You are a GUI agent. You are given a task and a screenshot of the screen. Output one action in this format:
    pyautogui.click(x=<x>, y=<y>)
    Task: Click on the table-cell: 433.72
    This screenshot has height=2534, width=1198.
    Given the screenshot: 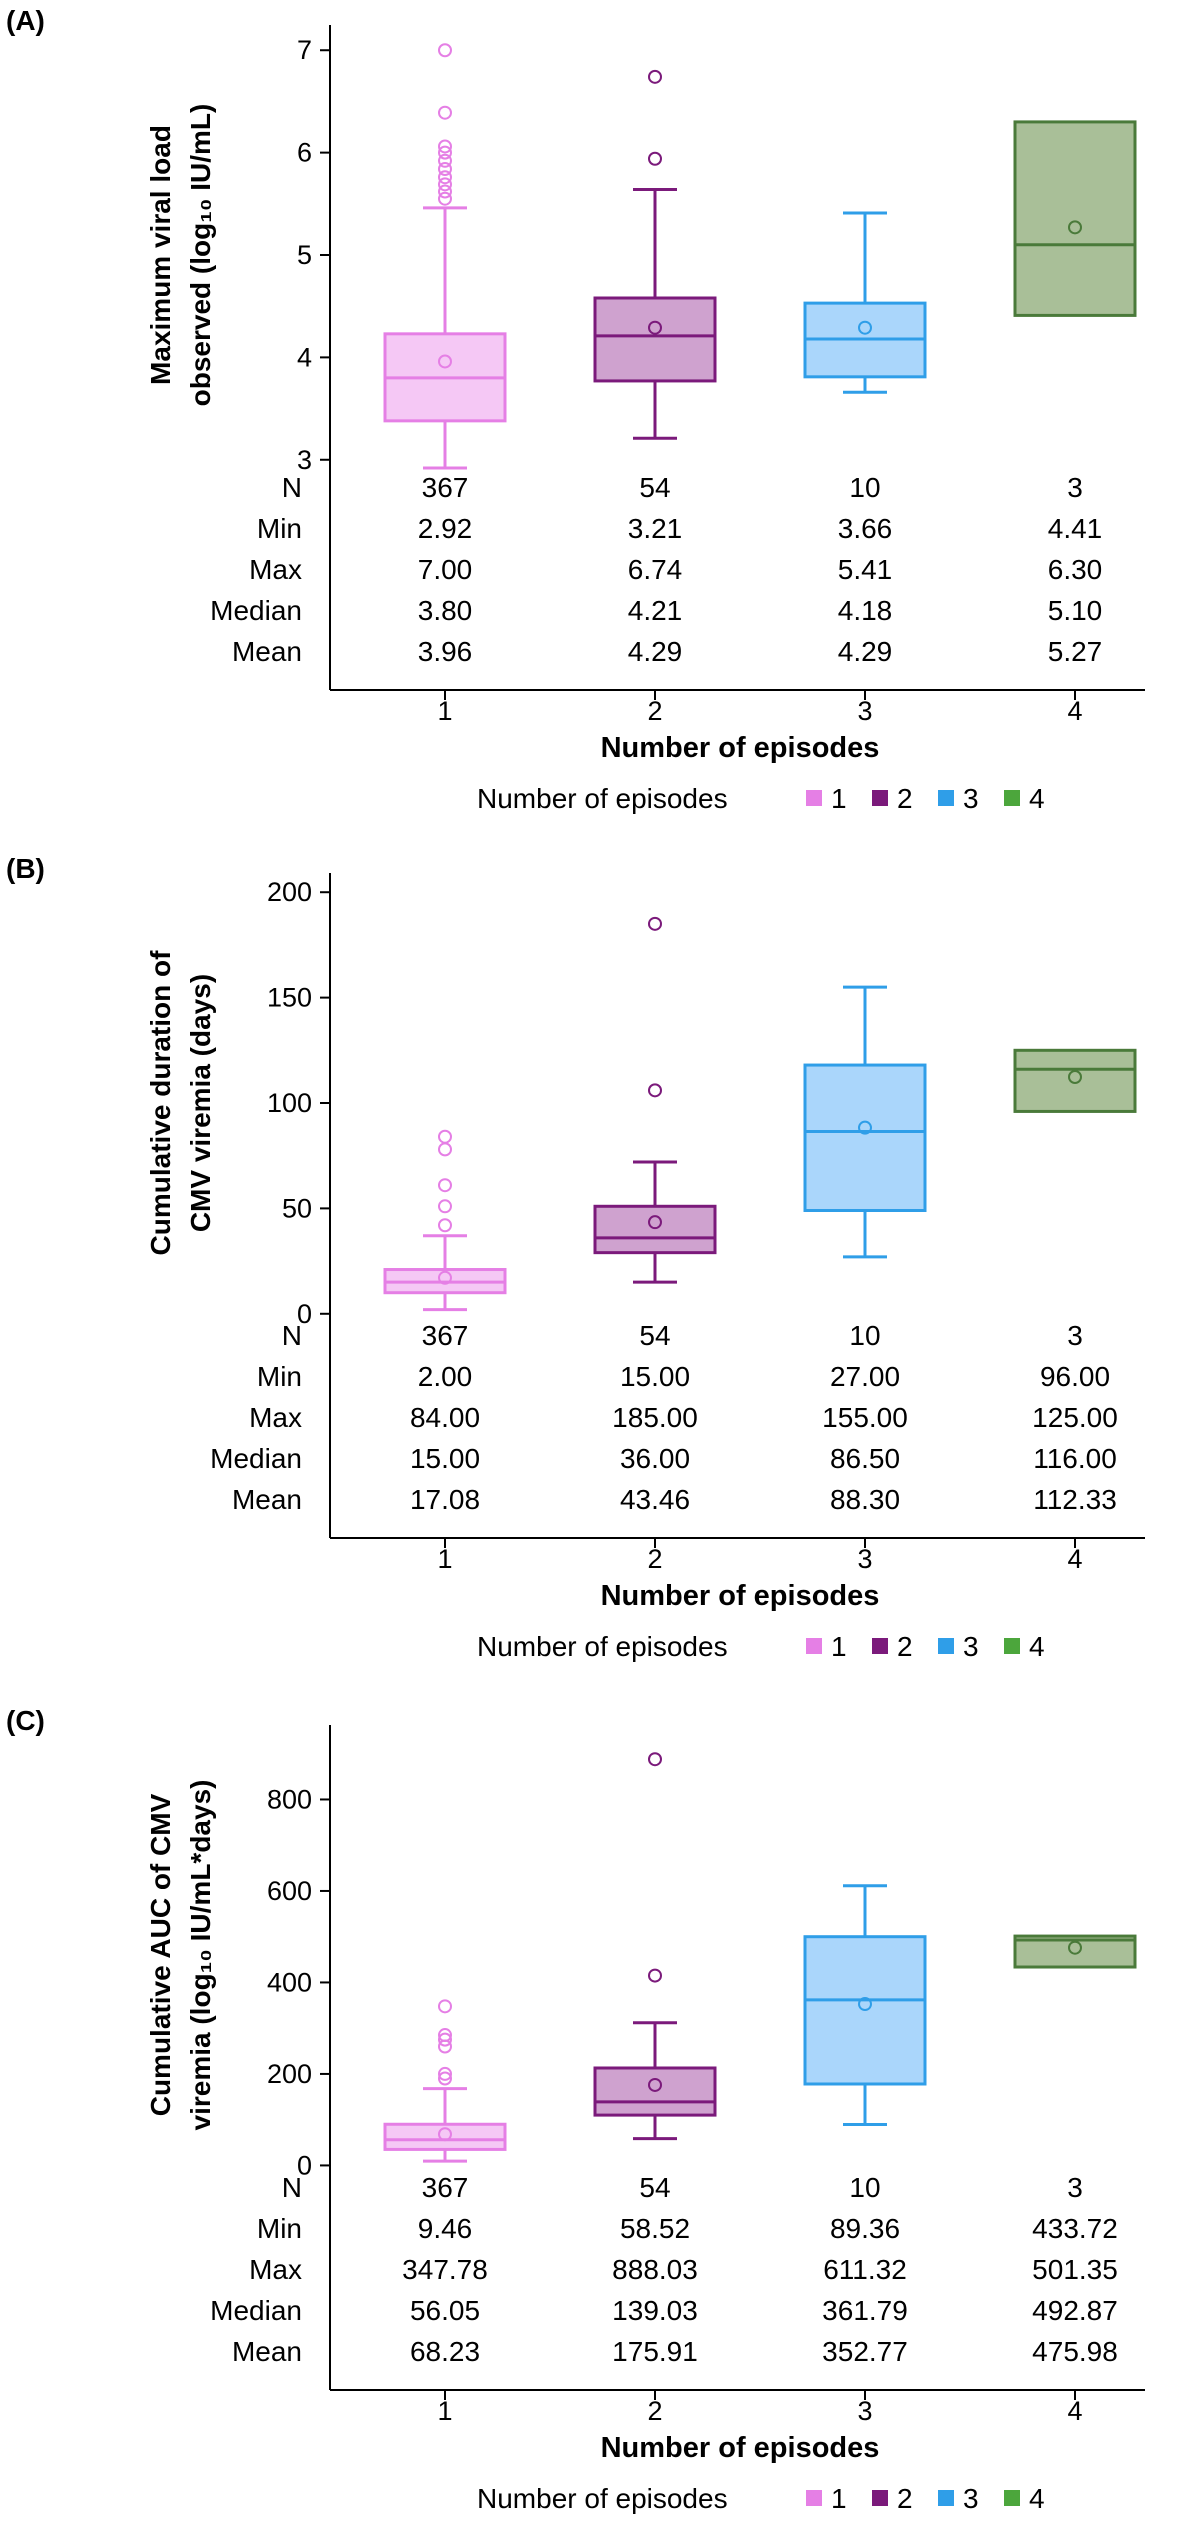 What is the action you would take?
    pyautogui.click(x=1075, y=2228)
    